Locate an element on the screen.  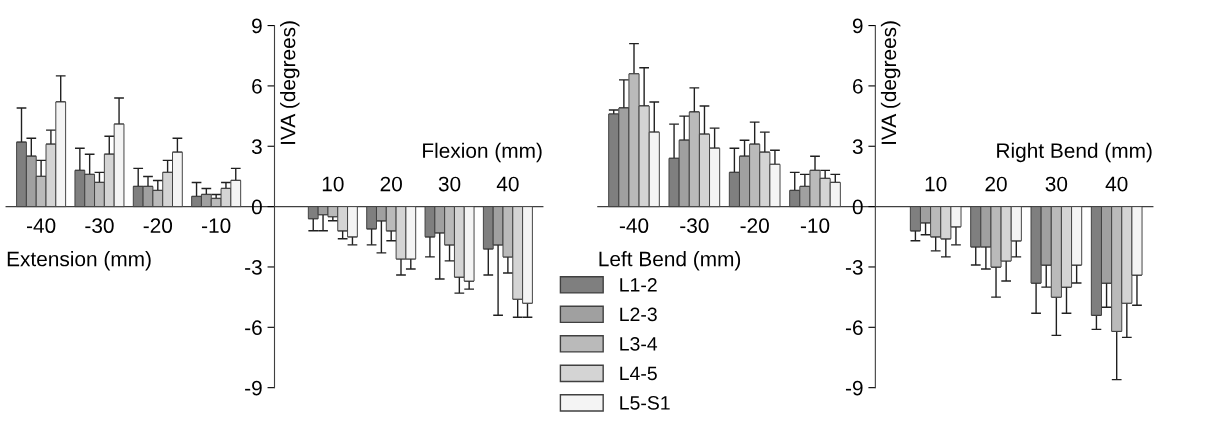
legend-label: L3-4 is located at coordinates (639, 343).